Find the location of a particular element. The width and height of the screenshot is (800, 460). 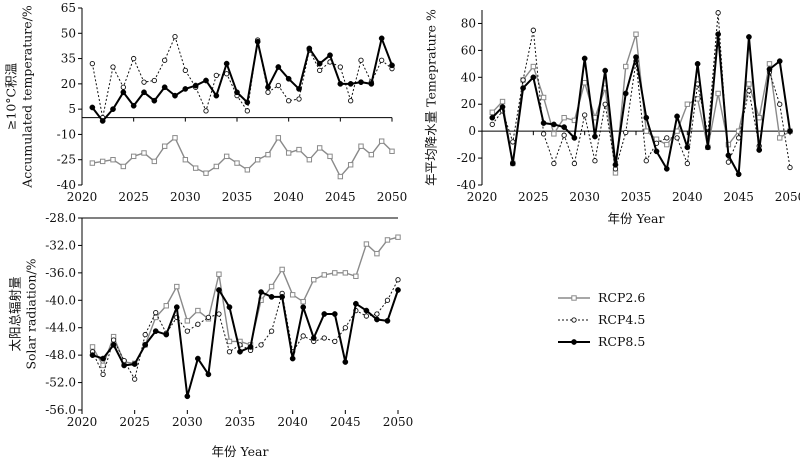

legend-label: RCP2.6 is located at coordinates (621, 297).